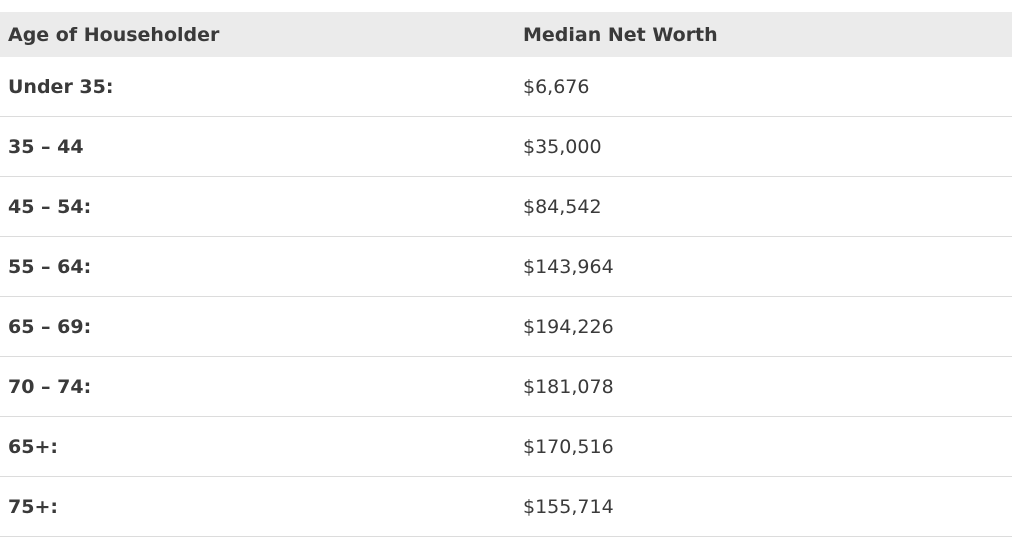 The height and width of the screenshot is (550, 1024). I want to click on net-worth-cell: $143,964, so click(763, 266).